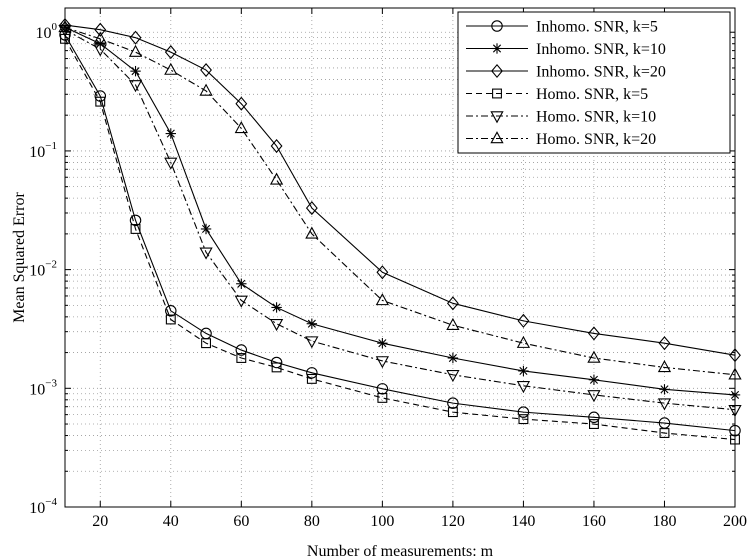  Describe the element at coordinates (597, 27) in the screenshot. I see `legend-label: Inhomo. SNR, k=5` at that location.